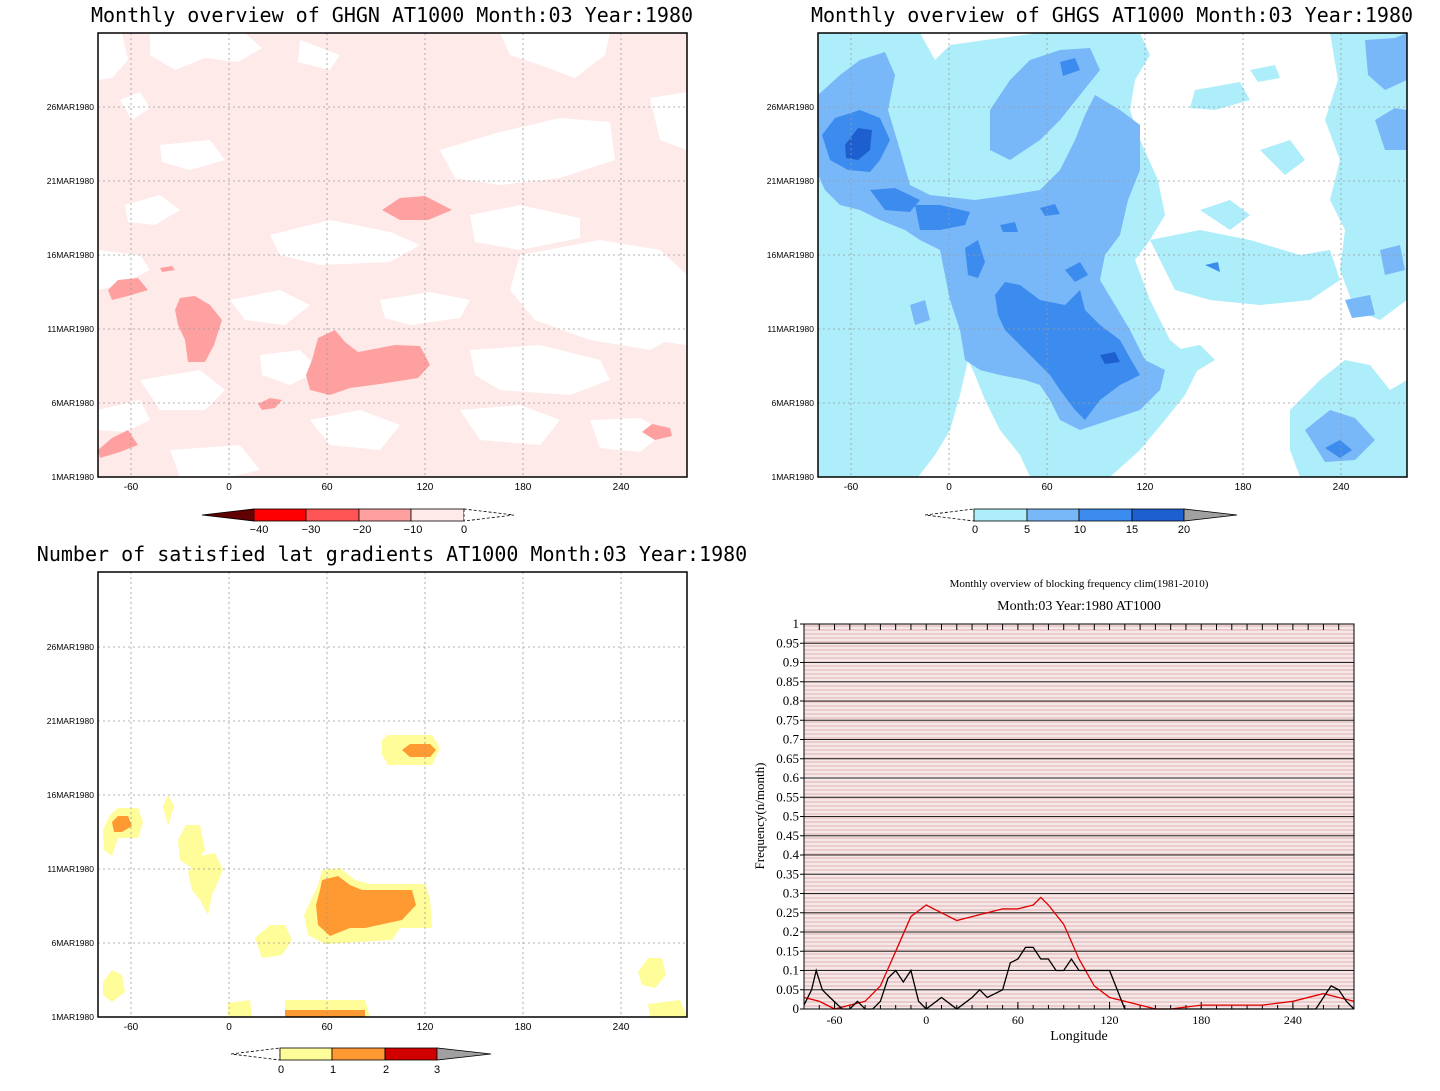 This screenshot has width=1440, height=1091. Describe the element at coordinates (791, 777) in the screenshot. I see `freq-ytick-label: 0.6` at that location.